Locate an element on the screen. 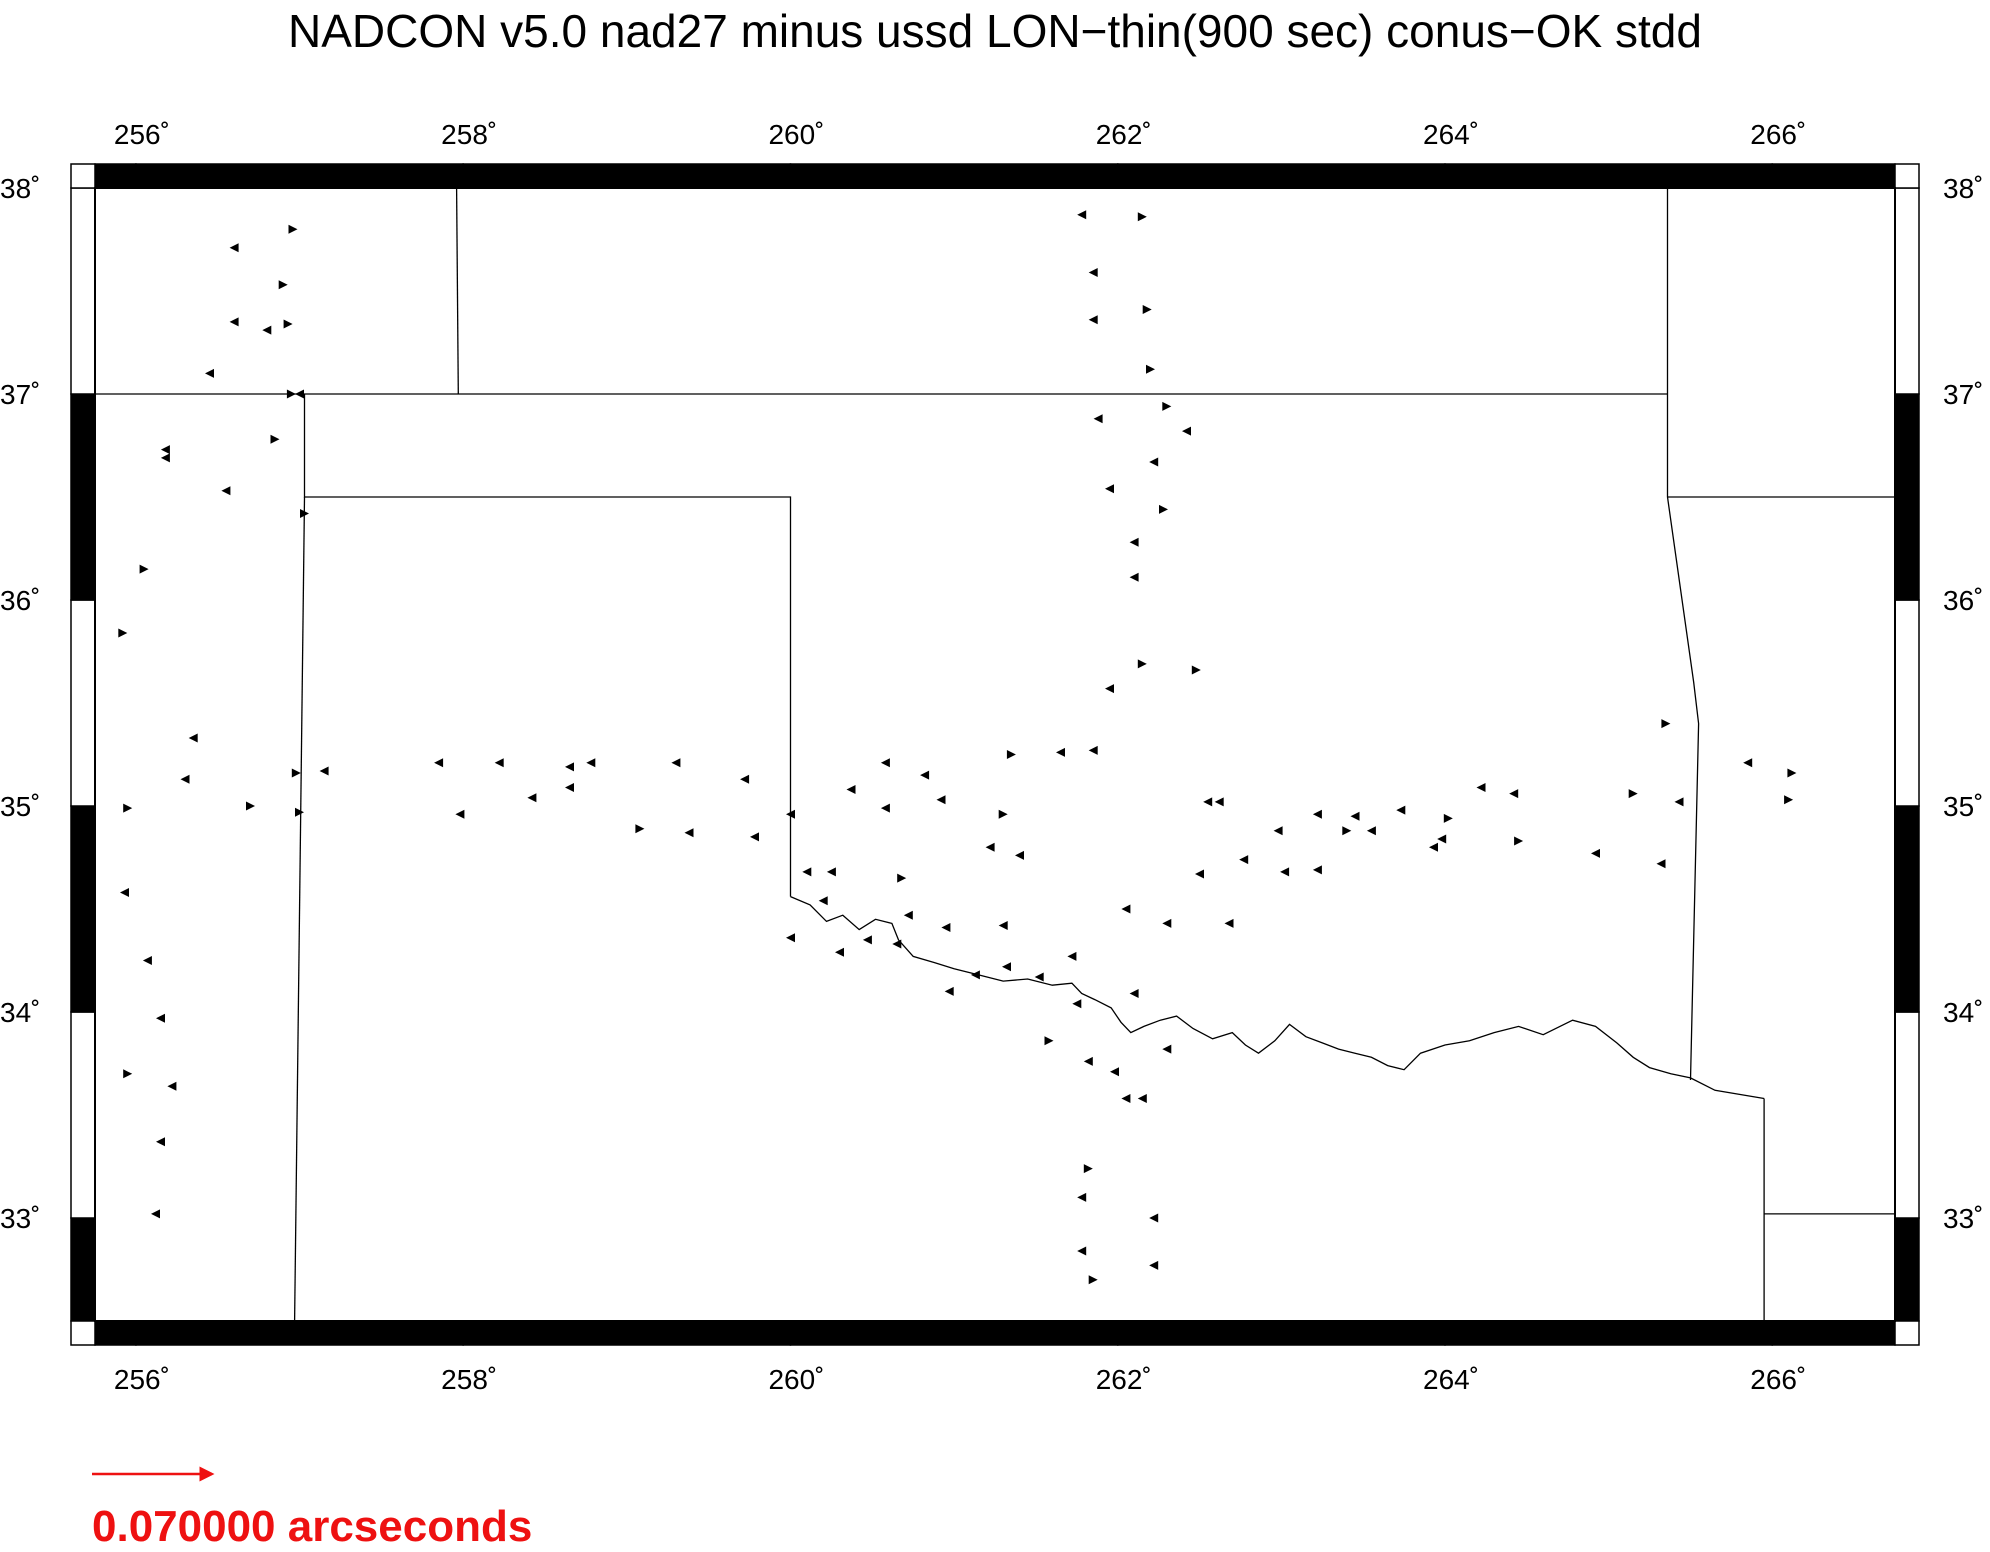 This screenshot has height=1552, width=1990. bottom-lon-tick-label: 262˚ is located at coordinates (1124, 1379).